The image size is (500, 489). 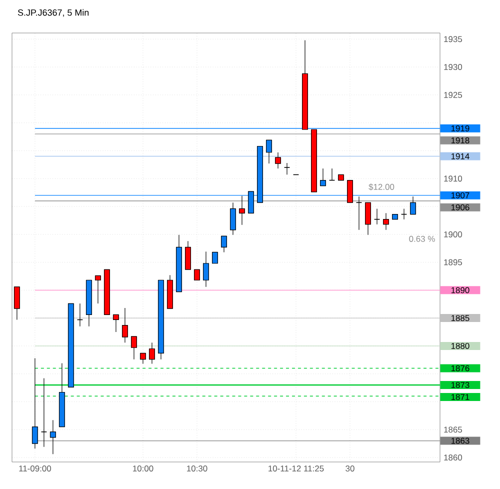 What do you see at coordinates (453, 39) in the screenshot?
I see `y-tick-label: 1935` at bounding box center [453, 39].